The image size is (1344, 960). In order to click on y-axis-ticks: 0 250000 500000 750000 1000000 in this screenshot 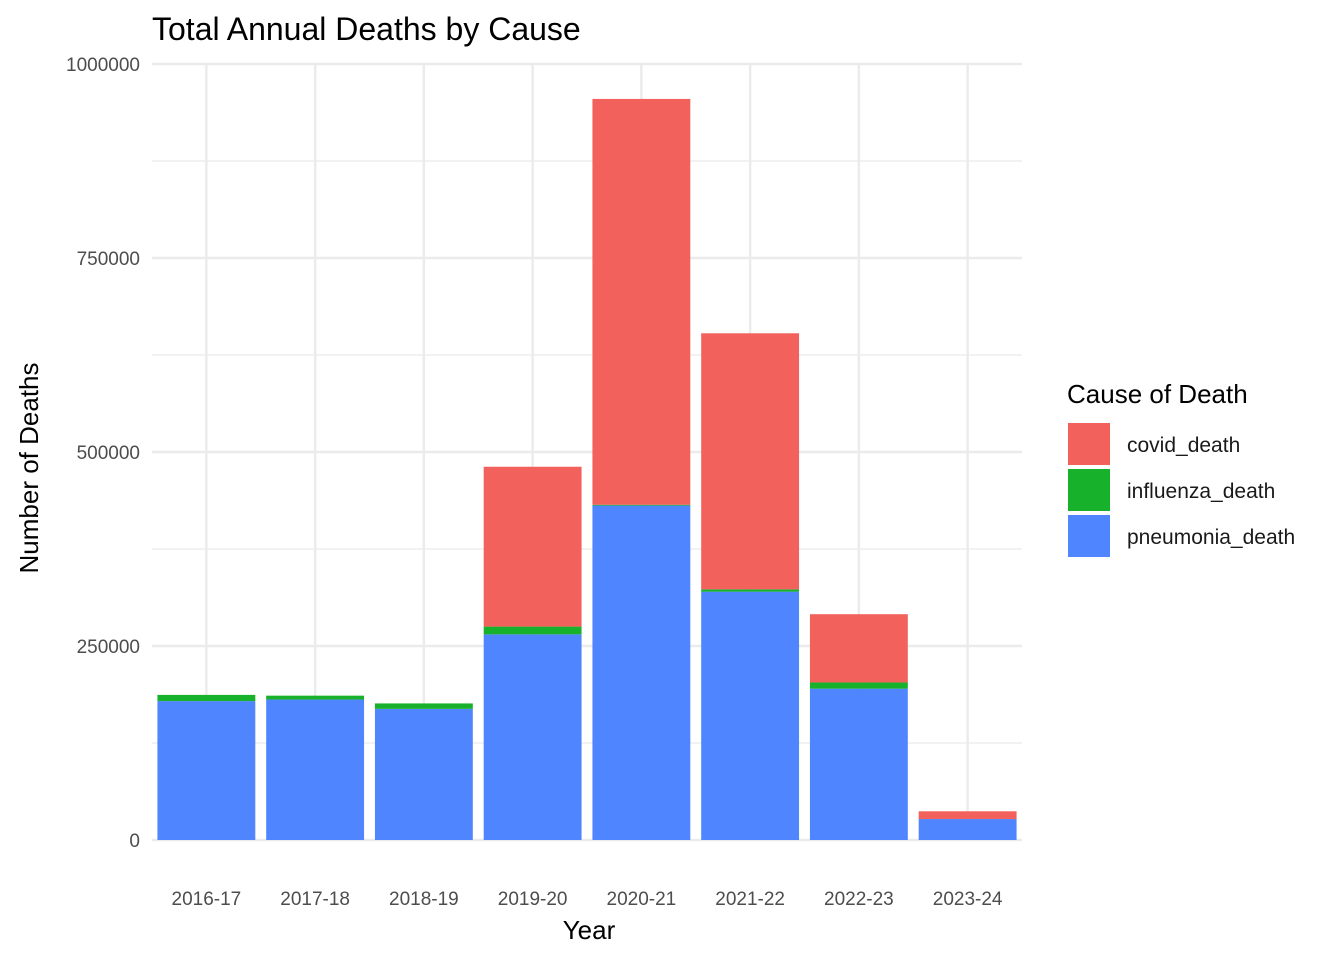, I will do `click(103, 453)`.